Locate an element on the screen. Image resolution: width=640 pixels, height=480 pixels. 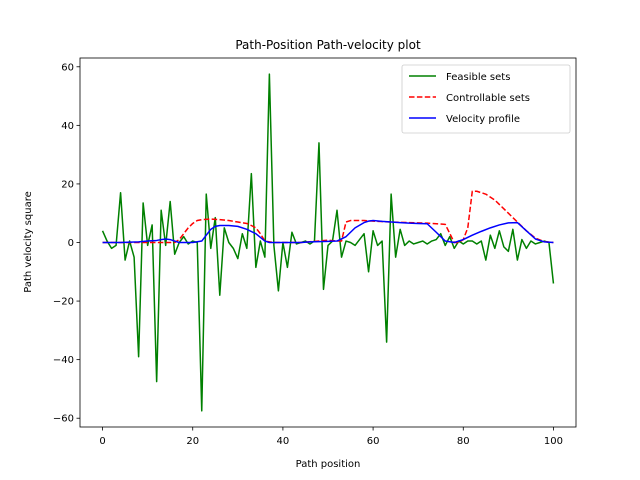
legend-box is located at coordinates (486, 99).